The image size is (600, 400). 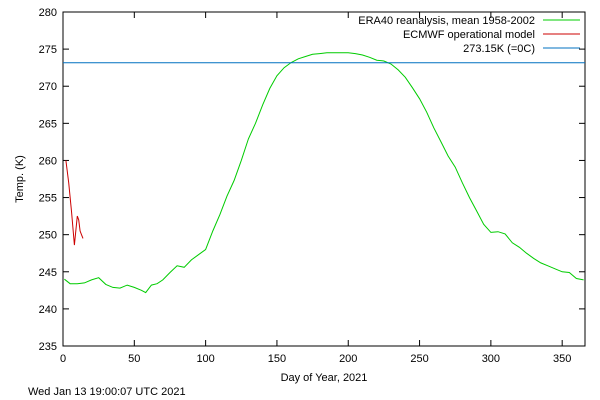 I want to click on y-axis-label: Temp. (K), so click(x=20, y=179).